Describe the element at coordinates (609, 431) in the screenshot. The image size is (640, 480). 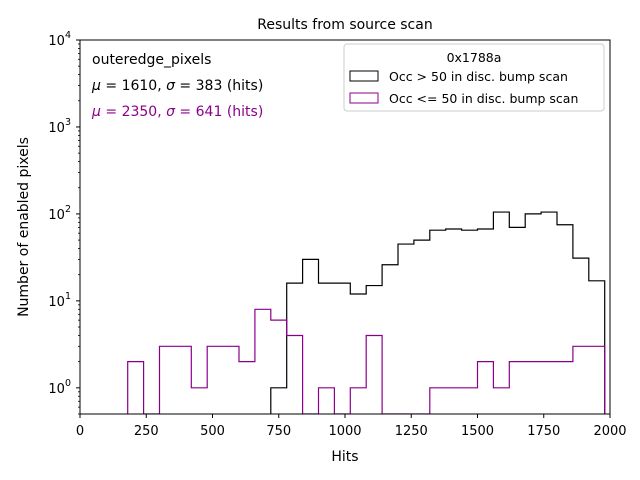
I see `x-tick-label: 2000` at that location.